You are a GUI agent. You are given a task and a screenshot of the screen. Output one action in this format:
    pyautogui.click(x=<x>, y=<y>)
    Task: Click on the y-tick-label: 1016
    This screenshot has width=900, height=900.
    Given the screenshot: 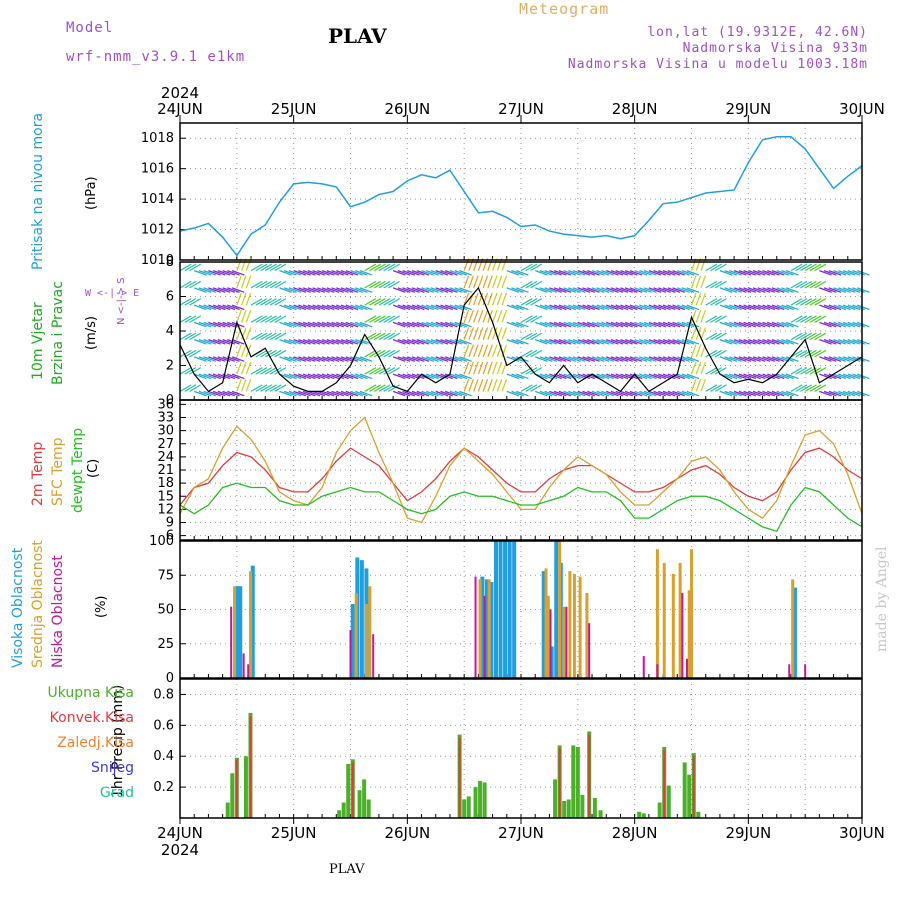 What is the action you would take?
    pyautogui.click(x=157, y=169)
    